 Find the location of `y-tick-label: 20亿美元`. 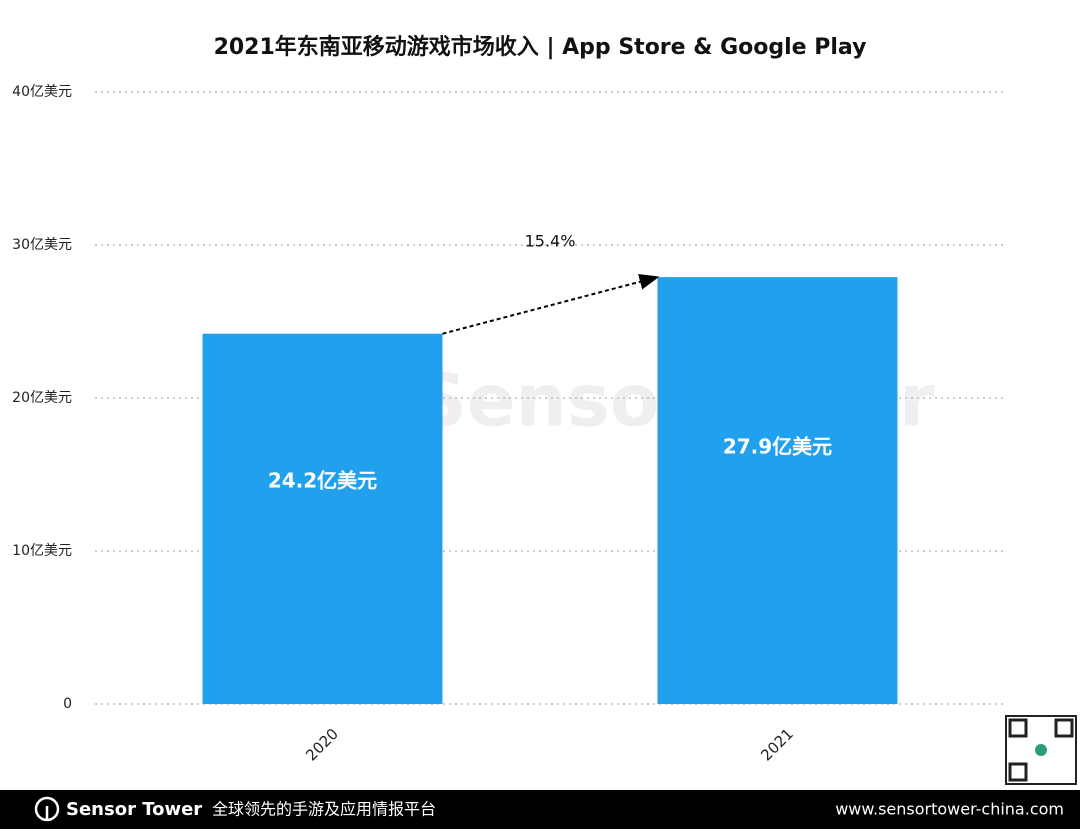

y-tick-label: 20亿美元 is located at coordinates (42, 398).